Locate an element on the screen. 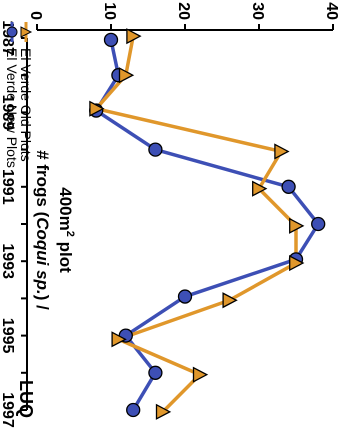 The image size is (350, 429). legend-marker-circle is located at coordinates (12, 32).